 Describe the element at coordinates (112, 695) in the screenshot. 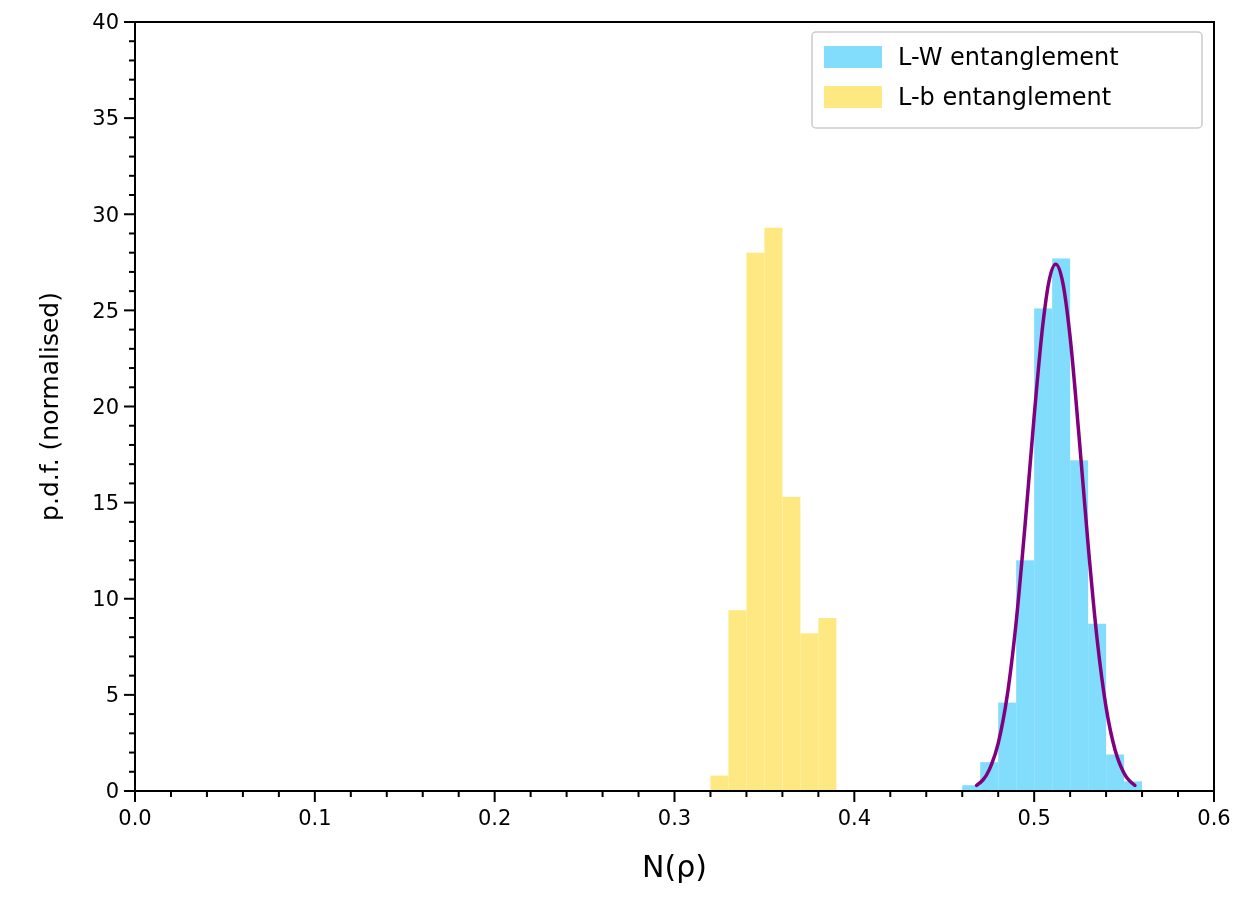

I see `y-tick-label: 5` at that location.